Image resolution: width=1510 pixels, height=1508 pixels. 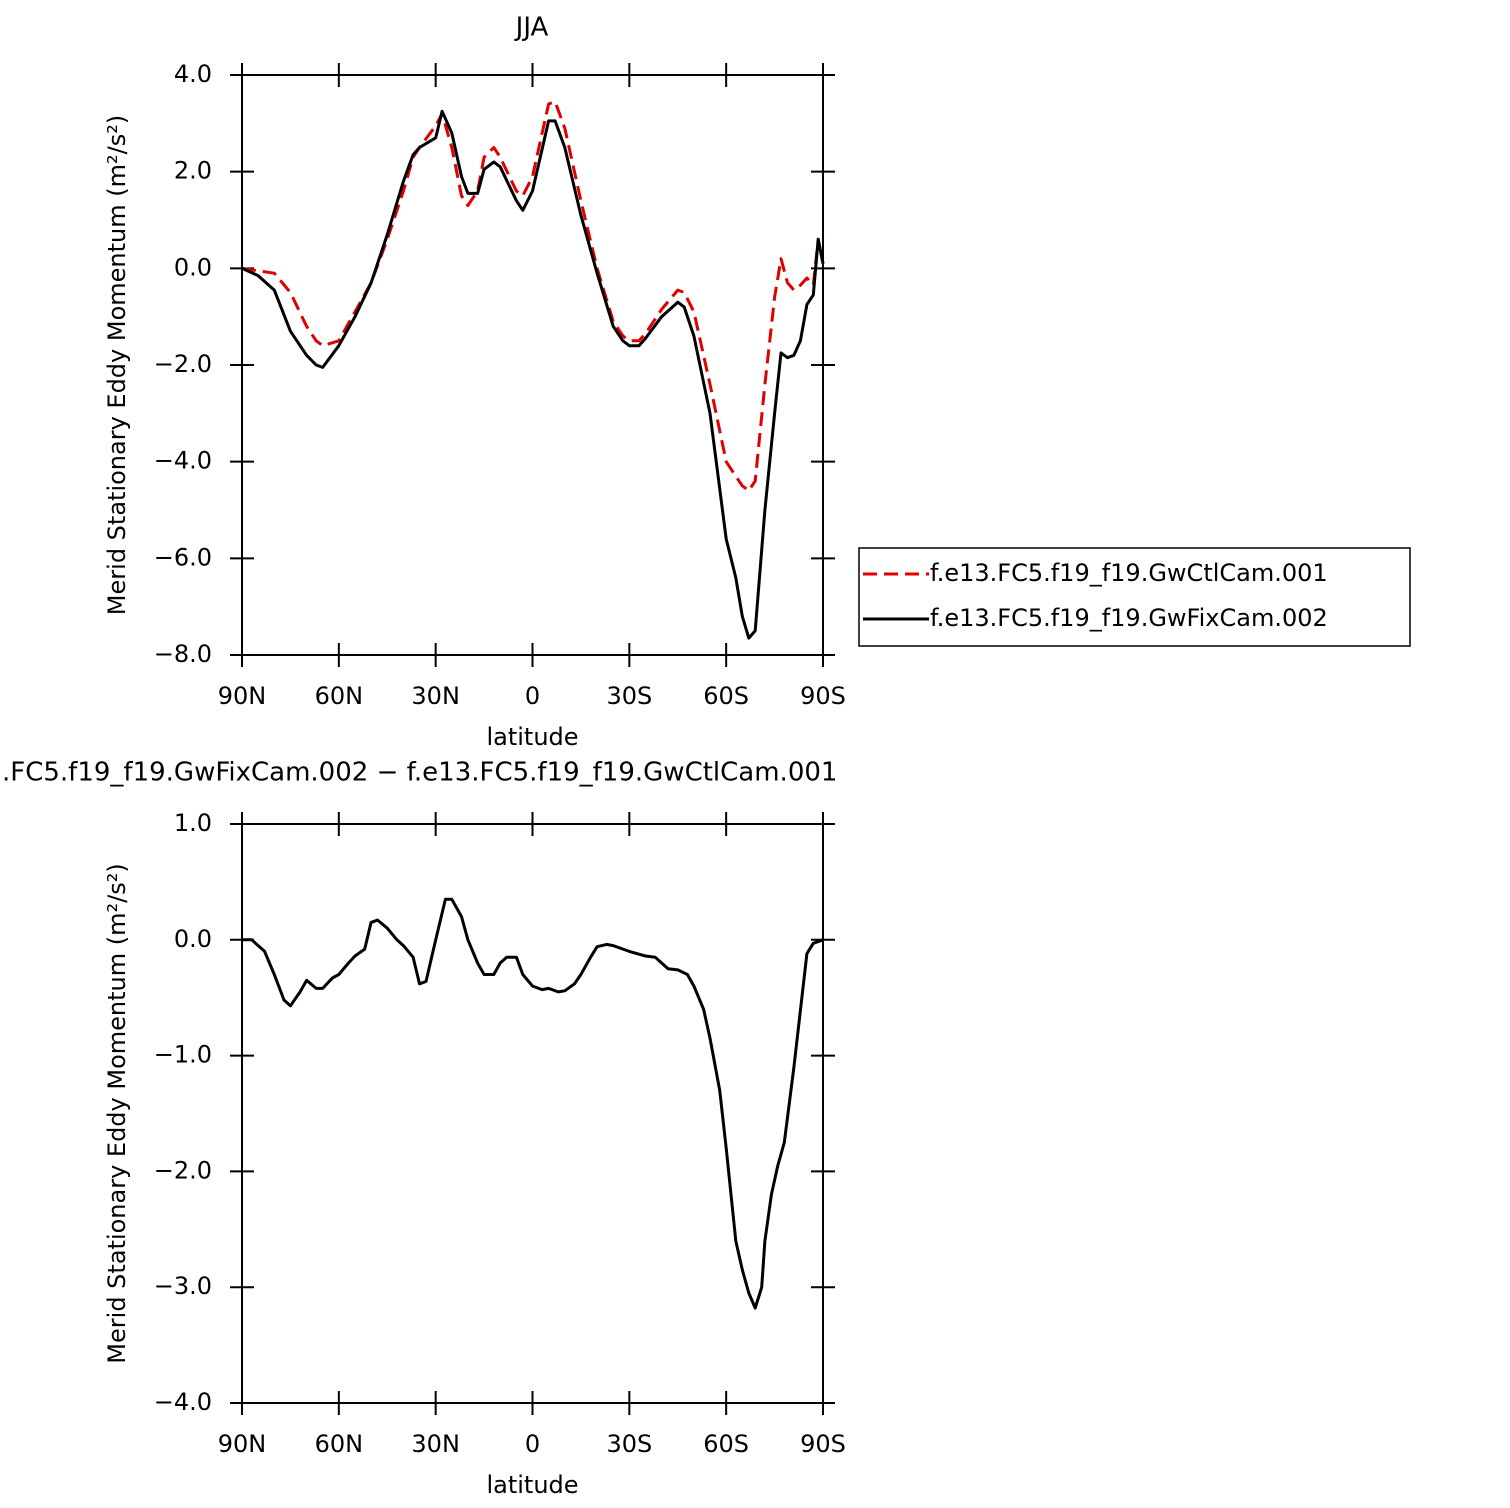 I want to click on y-tick-label: −6.0, so click(x=183, y=557).